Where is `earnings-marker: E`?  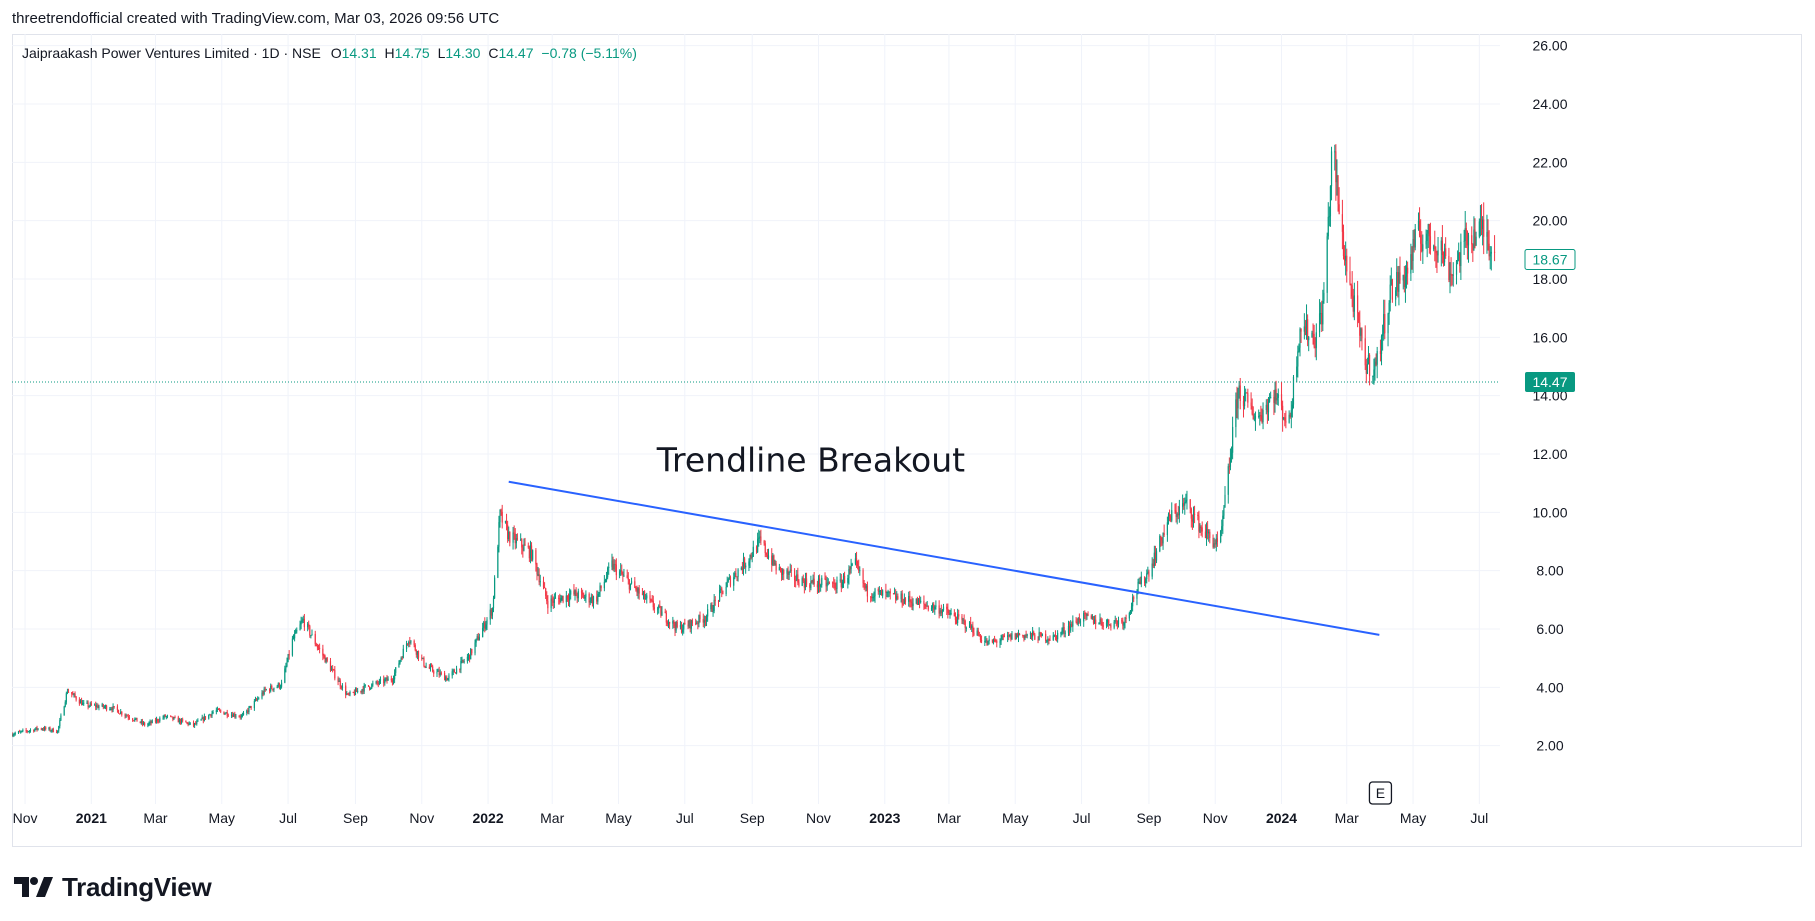
earnings-marker: E is located at coordinates (1380, 793).